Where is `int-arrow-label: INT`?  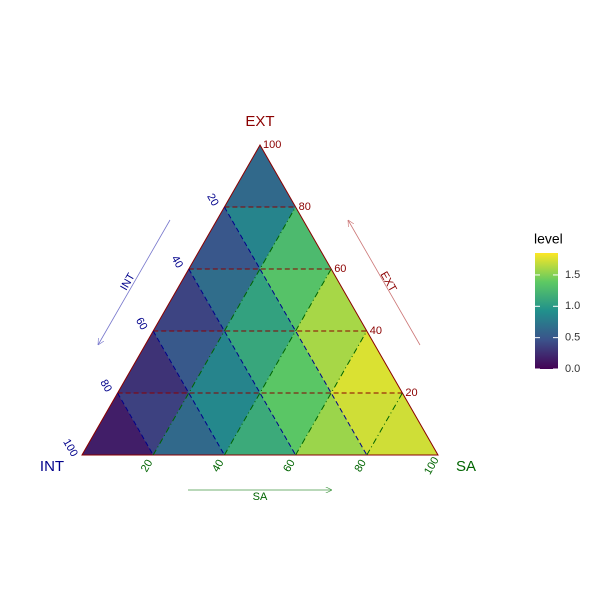
int-arrow-label: INT is located at coordinates (127, 282).